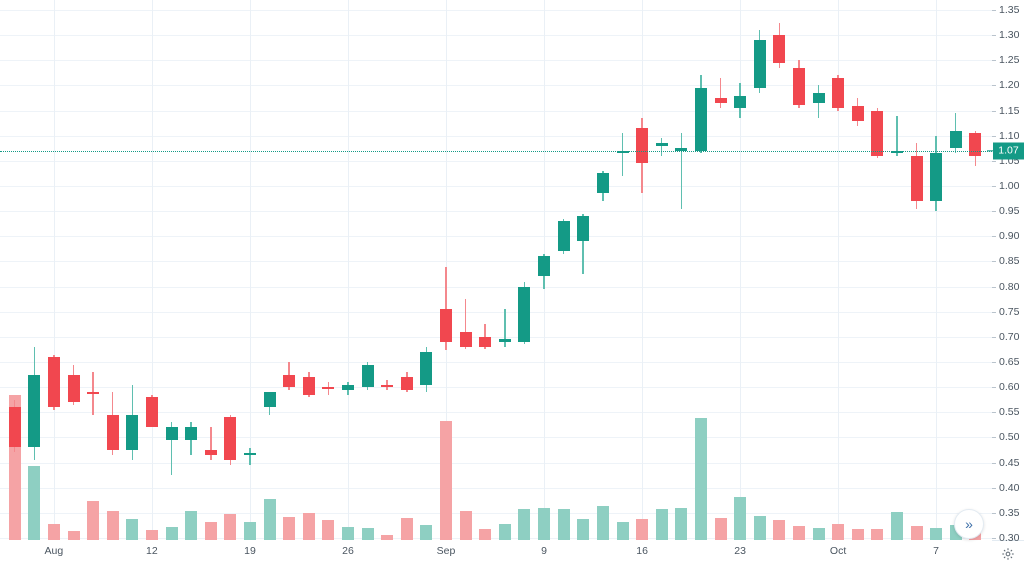 The width and height of the screenshot is (1024, 567). What do you see at coordinates (1009, 60) in the screenshot?
I see `price-axis-label: 1.25` at bounding box center [1009, 60].